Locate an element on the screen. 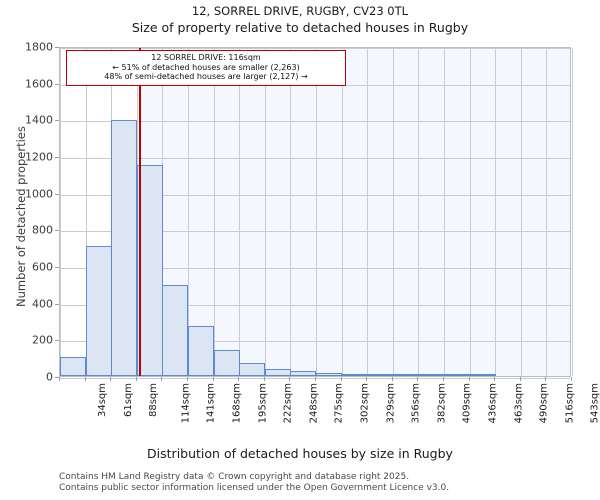  y-axis-tick-label: 1400 is located at coordinates (39, 120).